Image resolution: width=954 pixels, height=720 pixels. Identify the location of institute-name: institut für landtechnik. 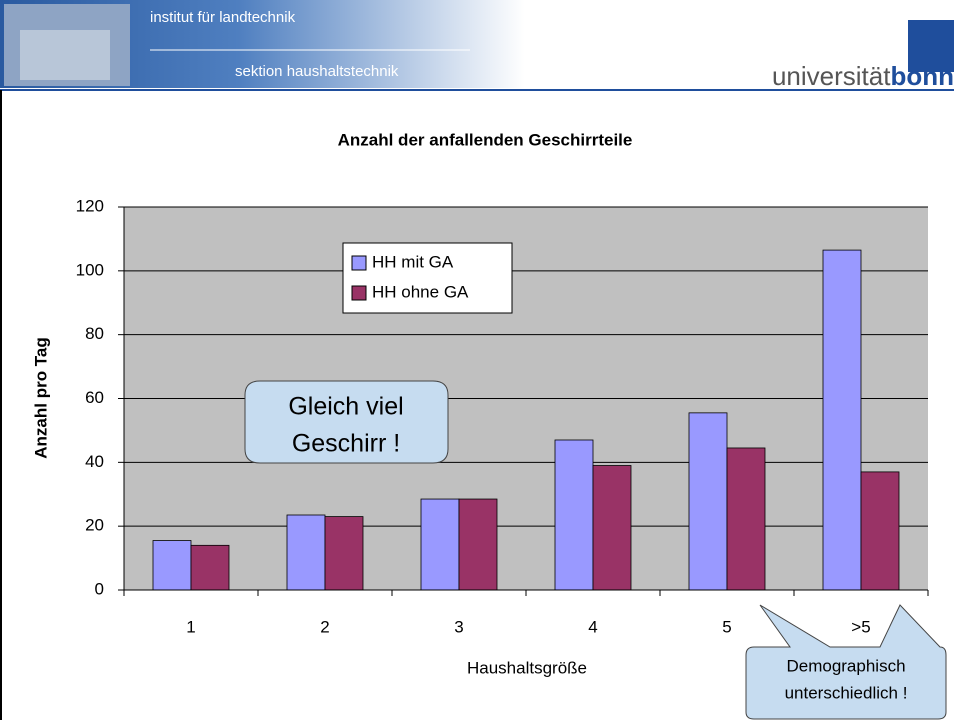
(223, 17).